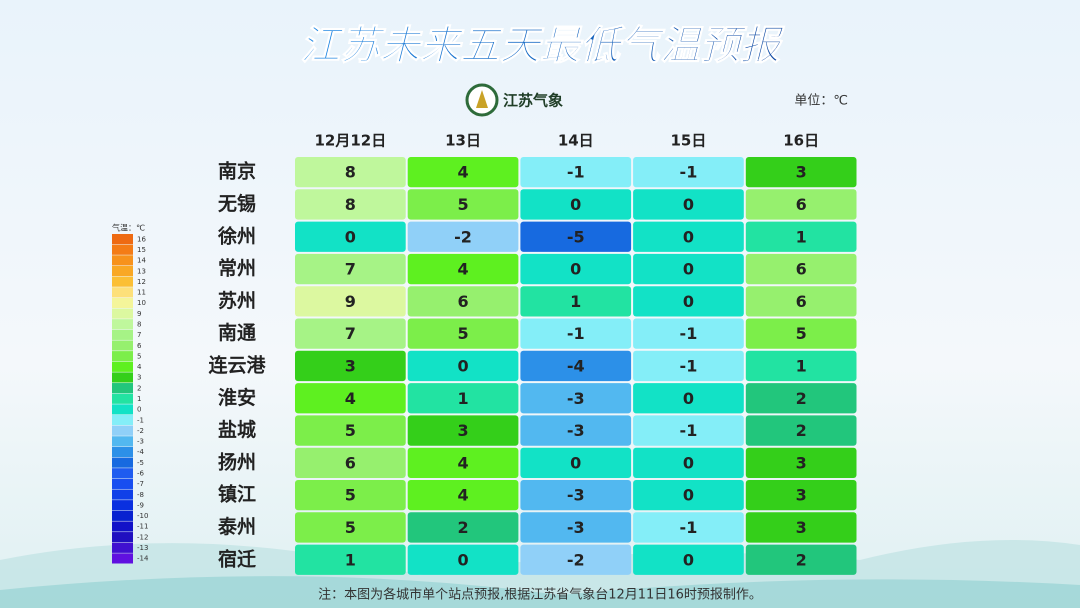 The width and height of the screenshot is (1080, 612). What do you see at coordinates (139, 356) in the screenshot?
I see `legend-label: 5` at bounding box center [139, 356].